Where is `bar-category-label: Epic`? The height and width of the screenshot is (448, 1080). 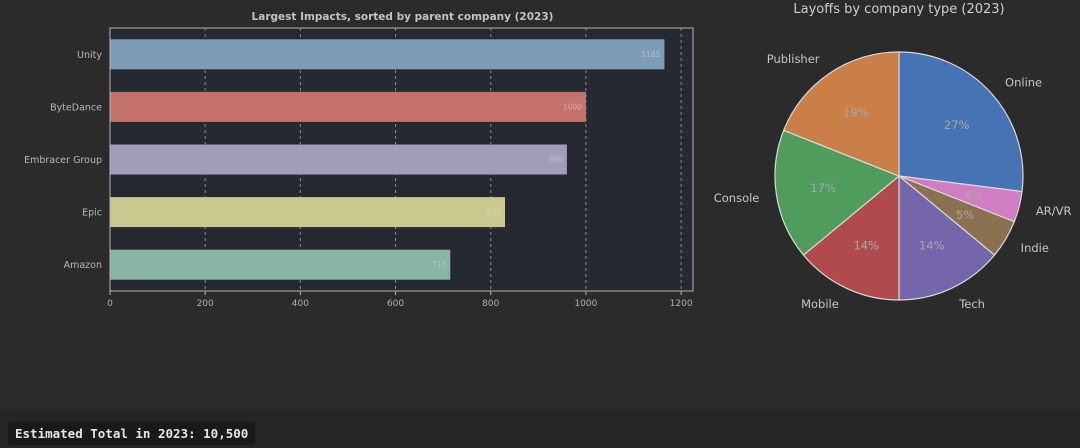
bar-category-label: Epic is located at coordinates (92, 213).